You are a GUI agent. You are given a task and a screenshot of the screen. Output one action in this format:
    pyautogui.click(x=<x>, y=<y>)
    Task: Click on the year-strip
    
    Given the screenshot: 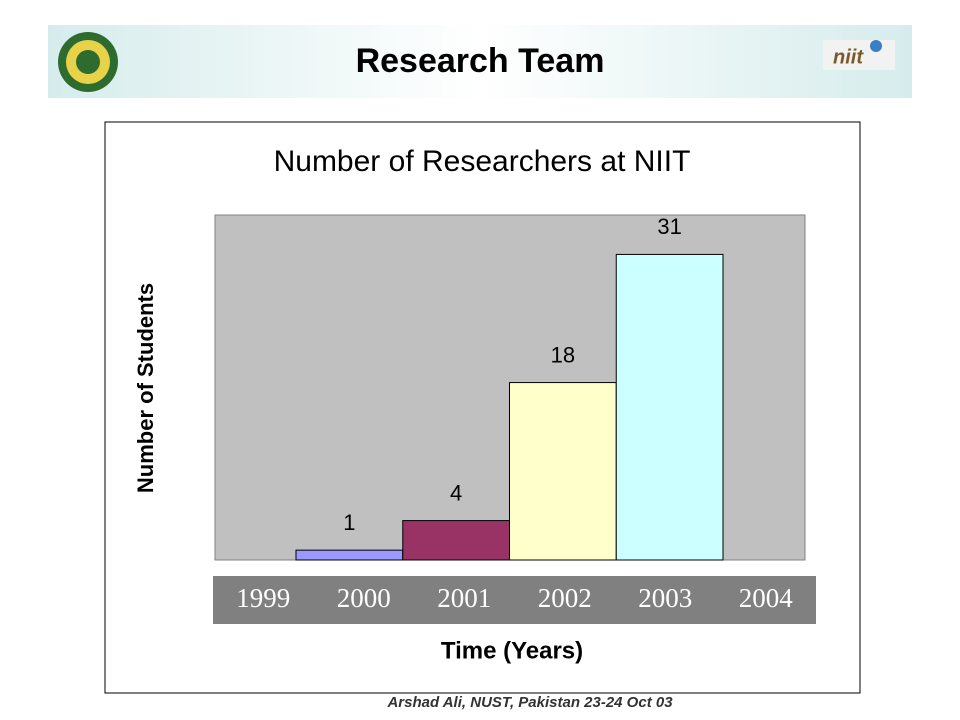 What is the action you would take?
    pyautogui.click(x=514, y=600)
    